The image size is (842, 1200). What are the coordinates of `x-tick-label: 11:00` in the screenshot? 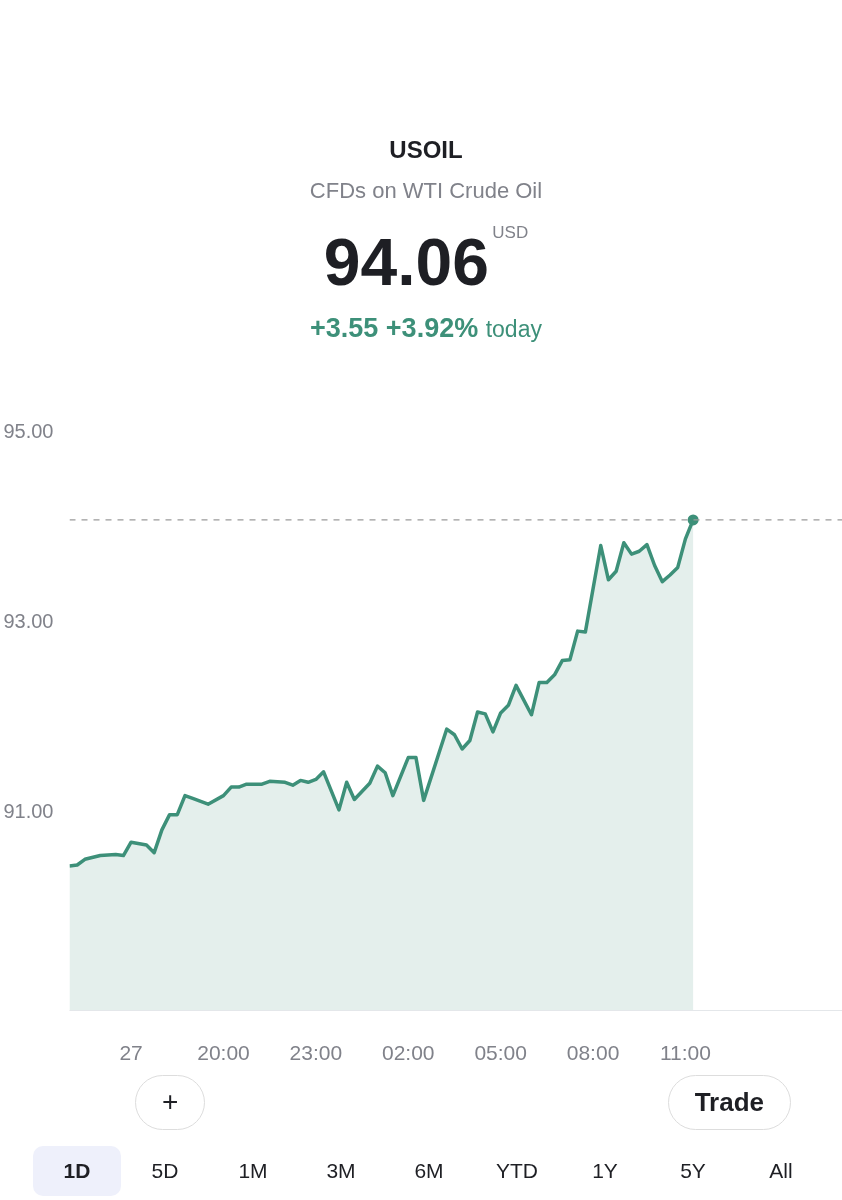 It's located at (685, 1052).